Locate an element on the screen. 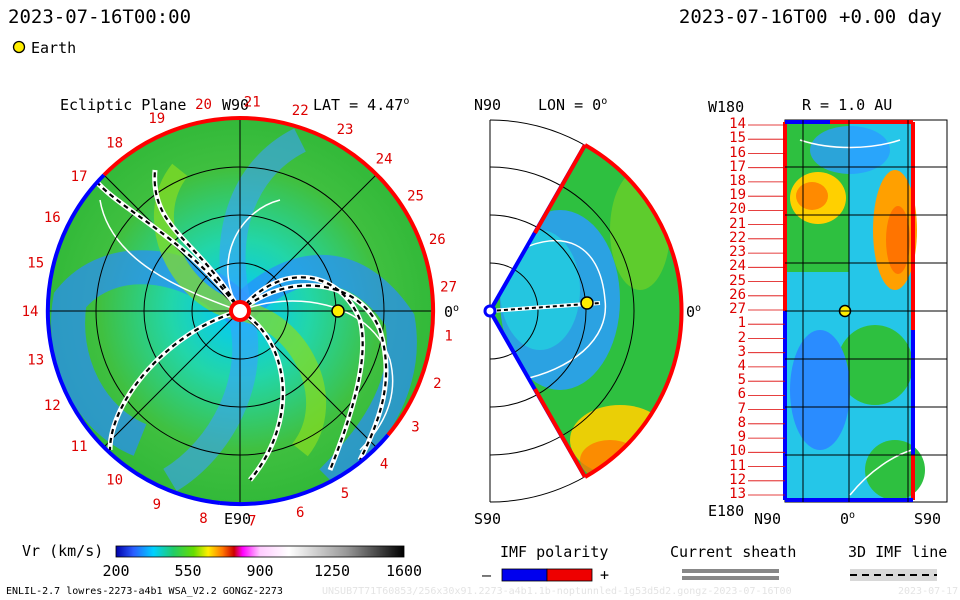  radial-row-label: 23 is located at coordinates (737, 252).